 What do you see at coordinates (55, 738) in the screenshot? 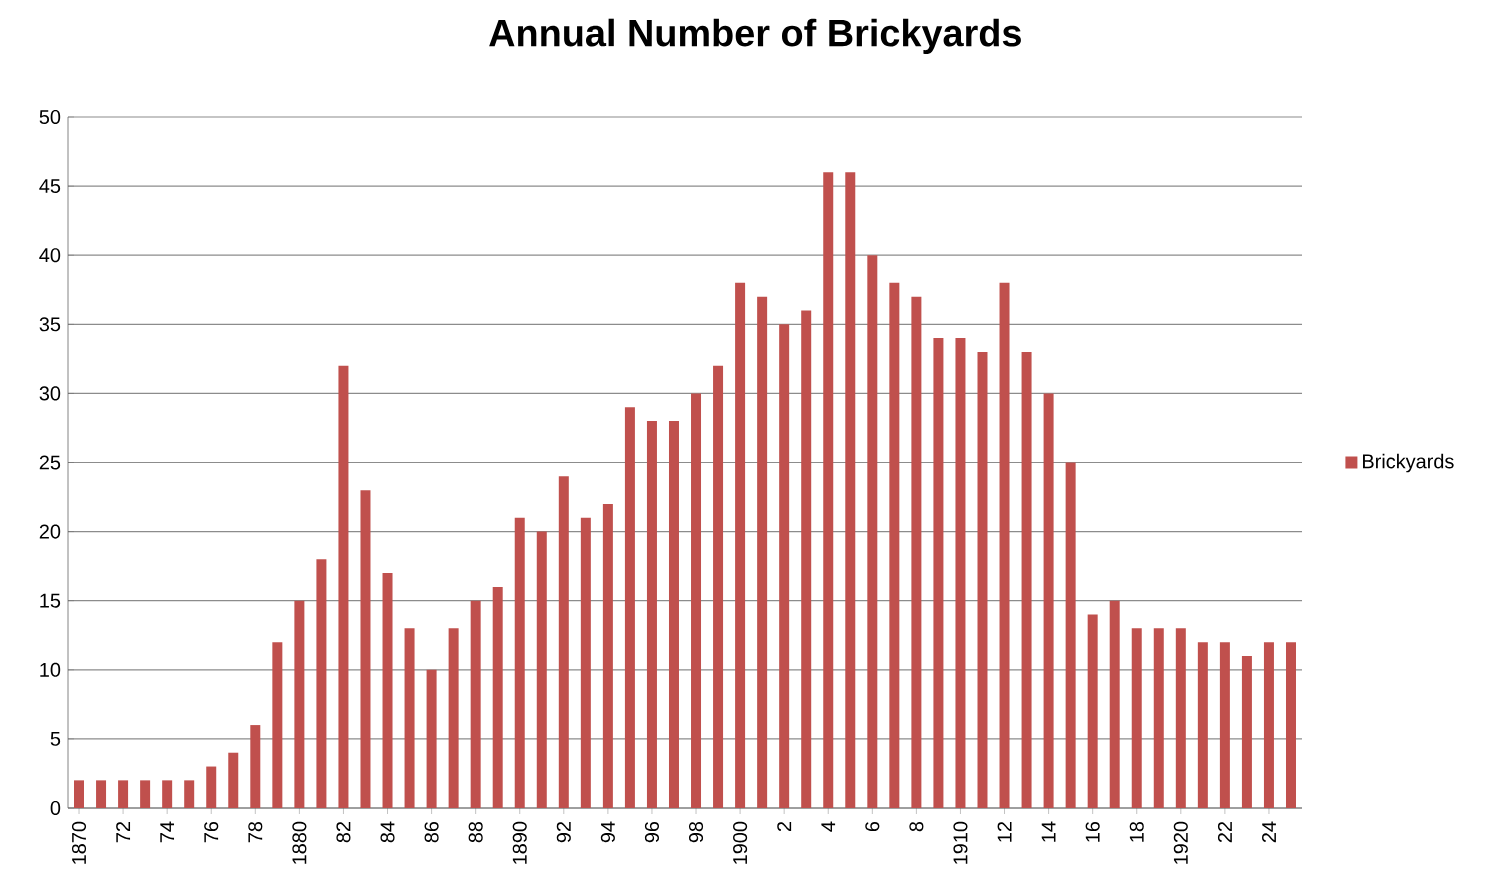
I see `y-tick-label: 5` at bounding box center [55, 738].